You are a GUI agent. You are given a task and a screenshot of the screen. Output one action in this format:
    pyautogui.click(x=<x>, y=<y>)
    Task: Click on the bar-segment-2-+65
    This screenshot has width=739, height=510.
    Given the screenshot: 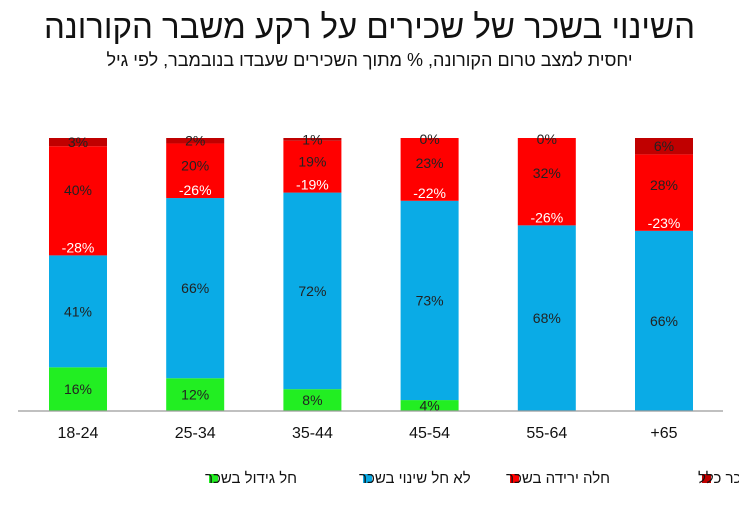 What is the action you would take?
    pyautogui.click(x=664, y=320)
    